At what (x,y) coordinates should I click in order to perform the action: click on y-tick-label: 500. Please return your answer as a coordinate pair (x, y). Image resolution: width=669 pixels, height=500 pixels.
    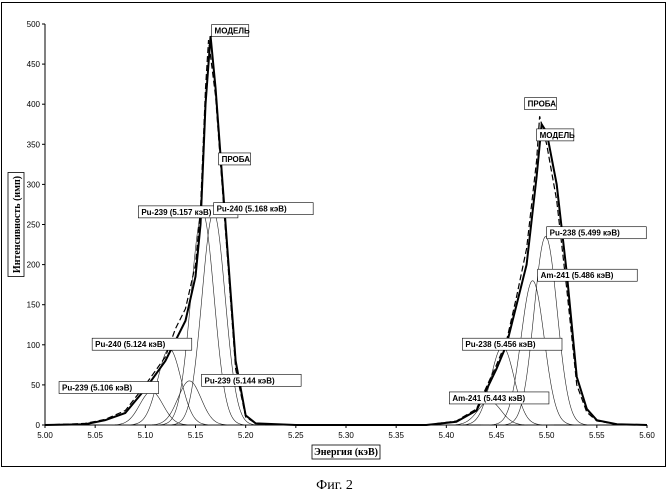
    Looking at the image, I should click on (34, 24).